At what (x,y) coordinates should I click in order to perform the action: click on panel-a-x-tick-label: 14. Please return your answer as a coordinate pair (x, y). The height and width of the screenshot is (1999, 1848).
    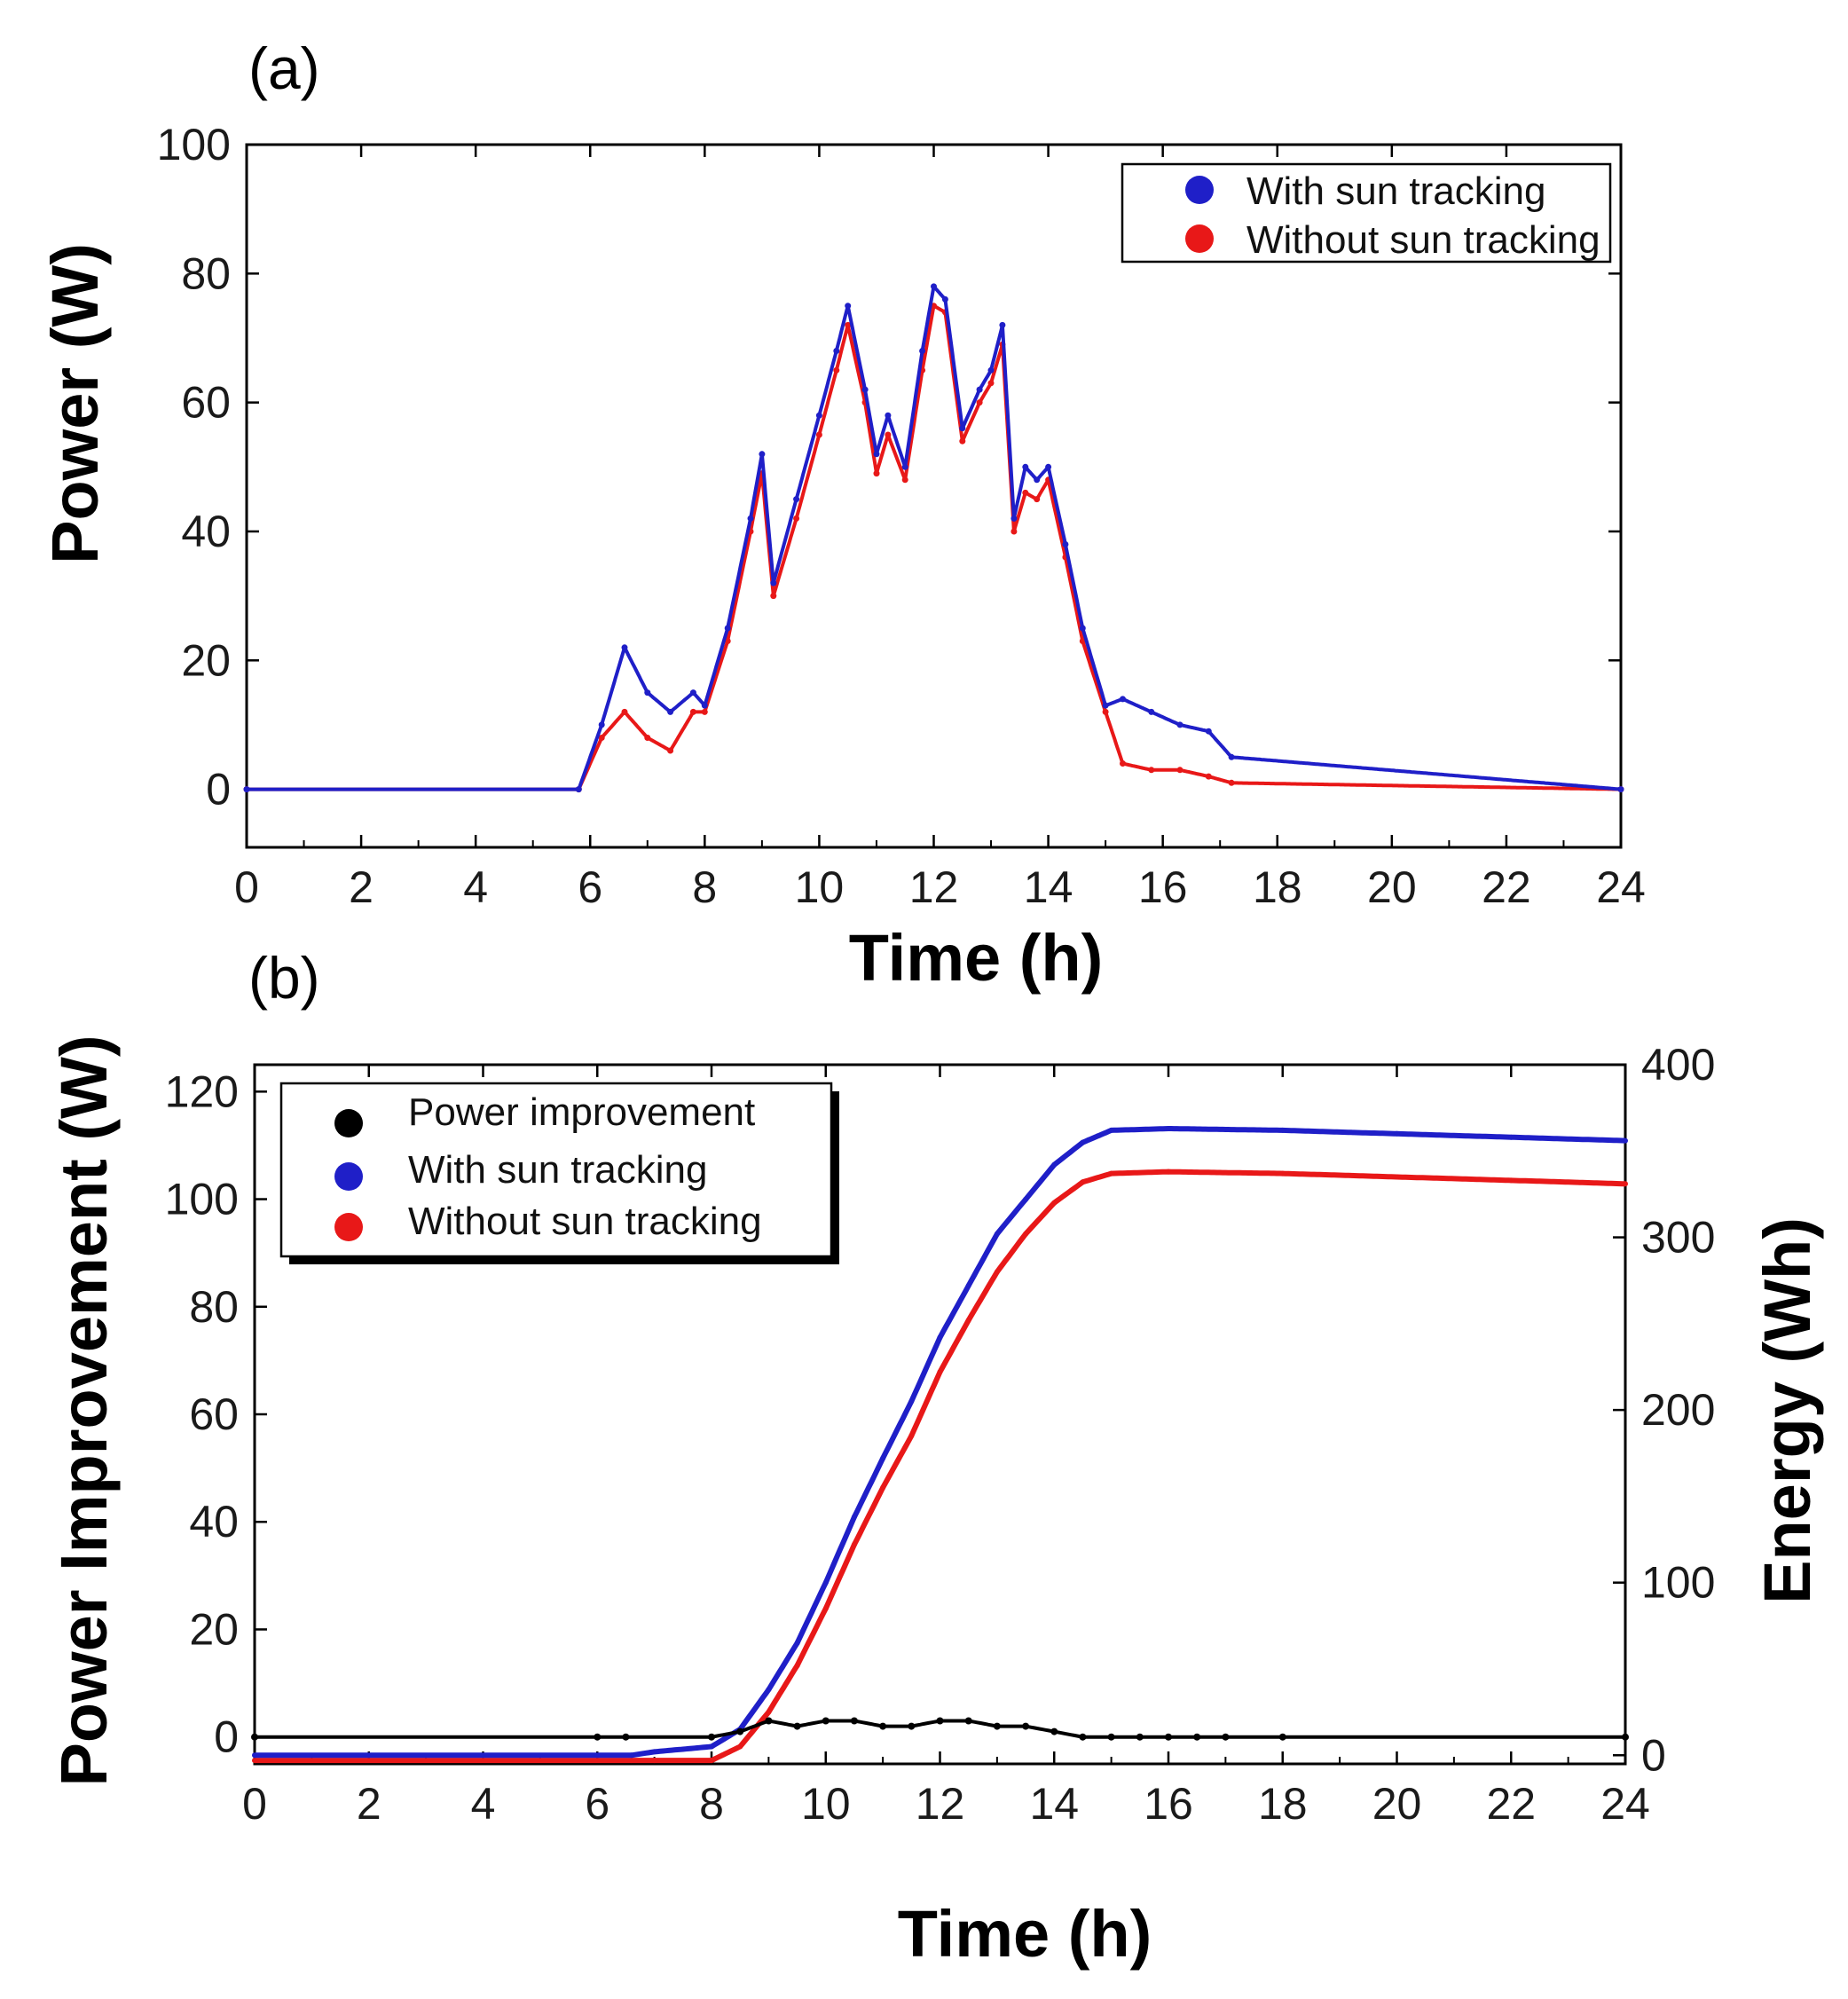
    Looking at the image, I should click on (1048, 887).